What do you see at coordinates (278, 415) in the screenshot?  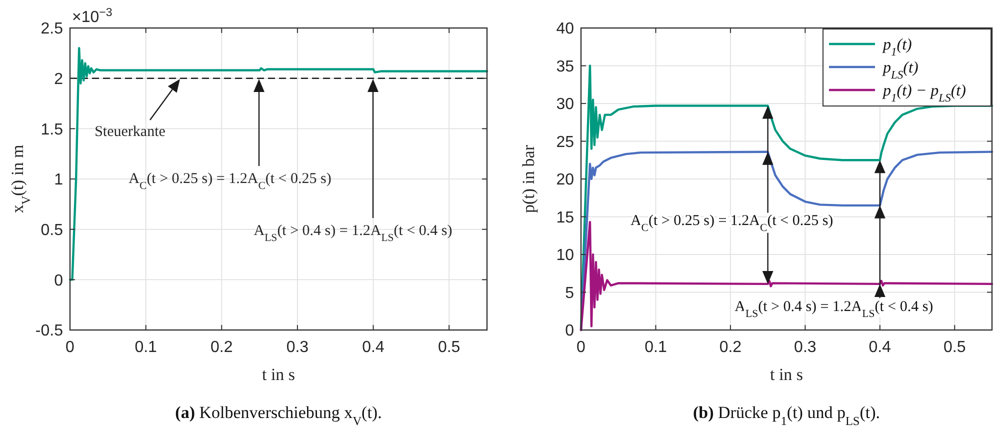 I see `text: (a) Kolbenverschiebung x$_{V}$(t).` at bounding box center [278, 415].